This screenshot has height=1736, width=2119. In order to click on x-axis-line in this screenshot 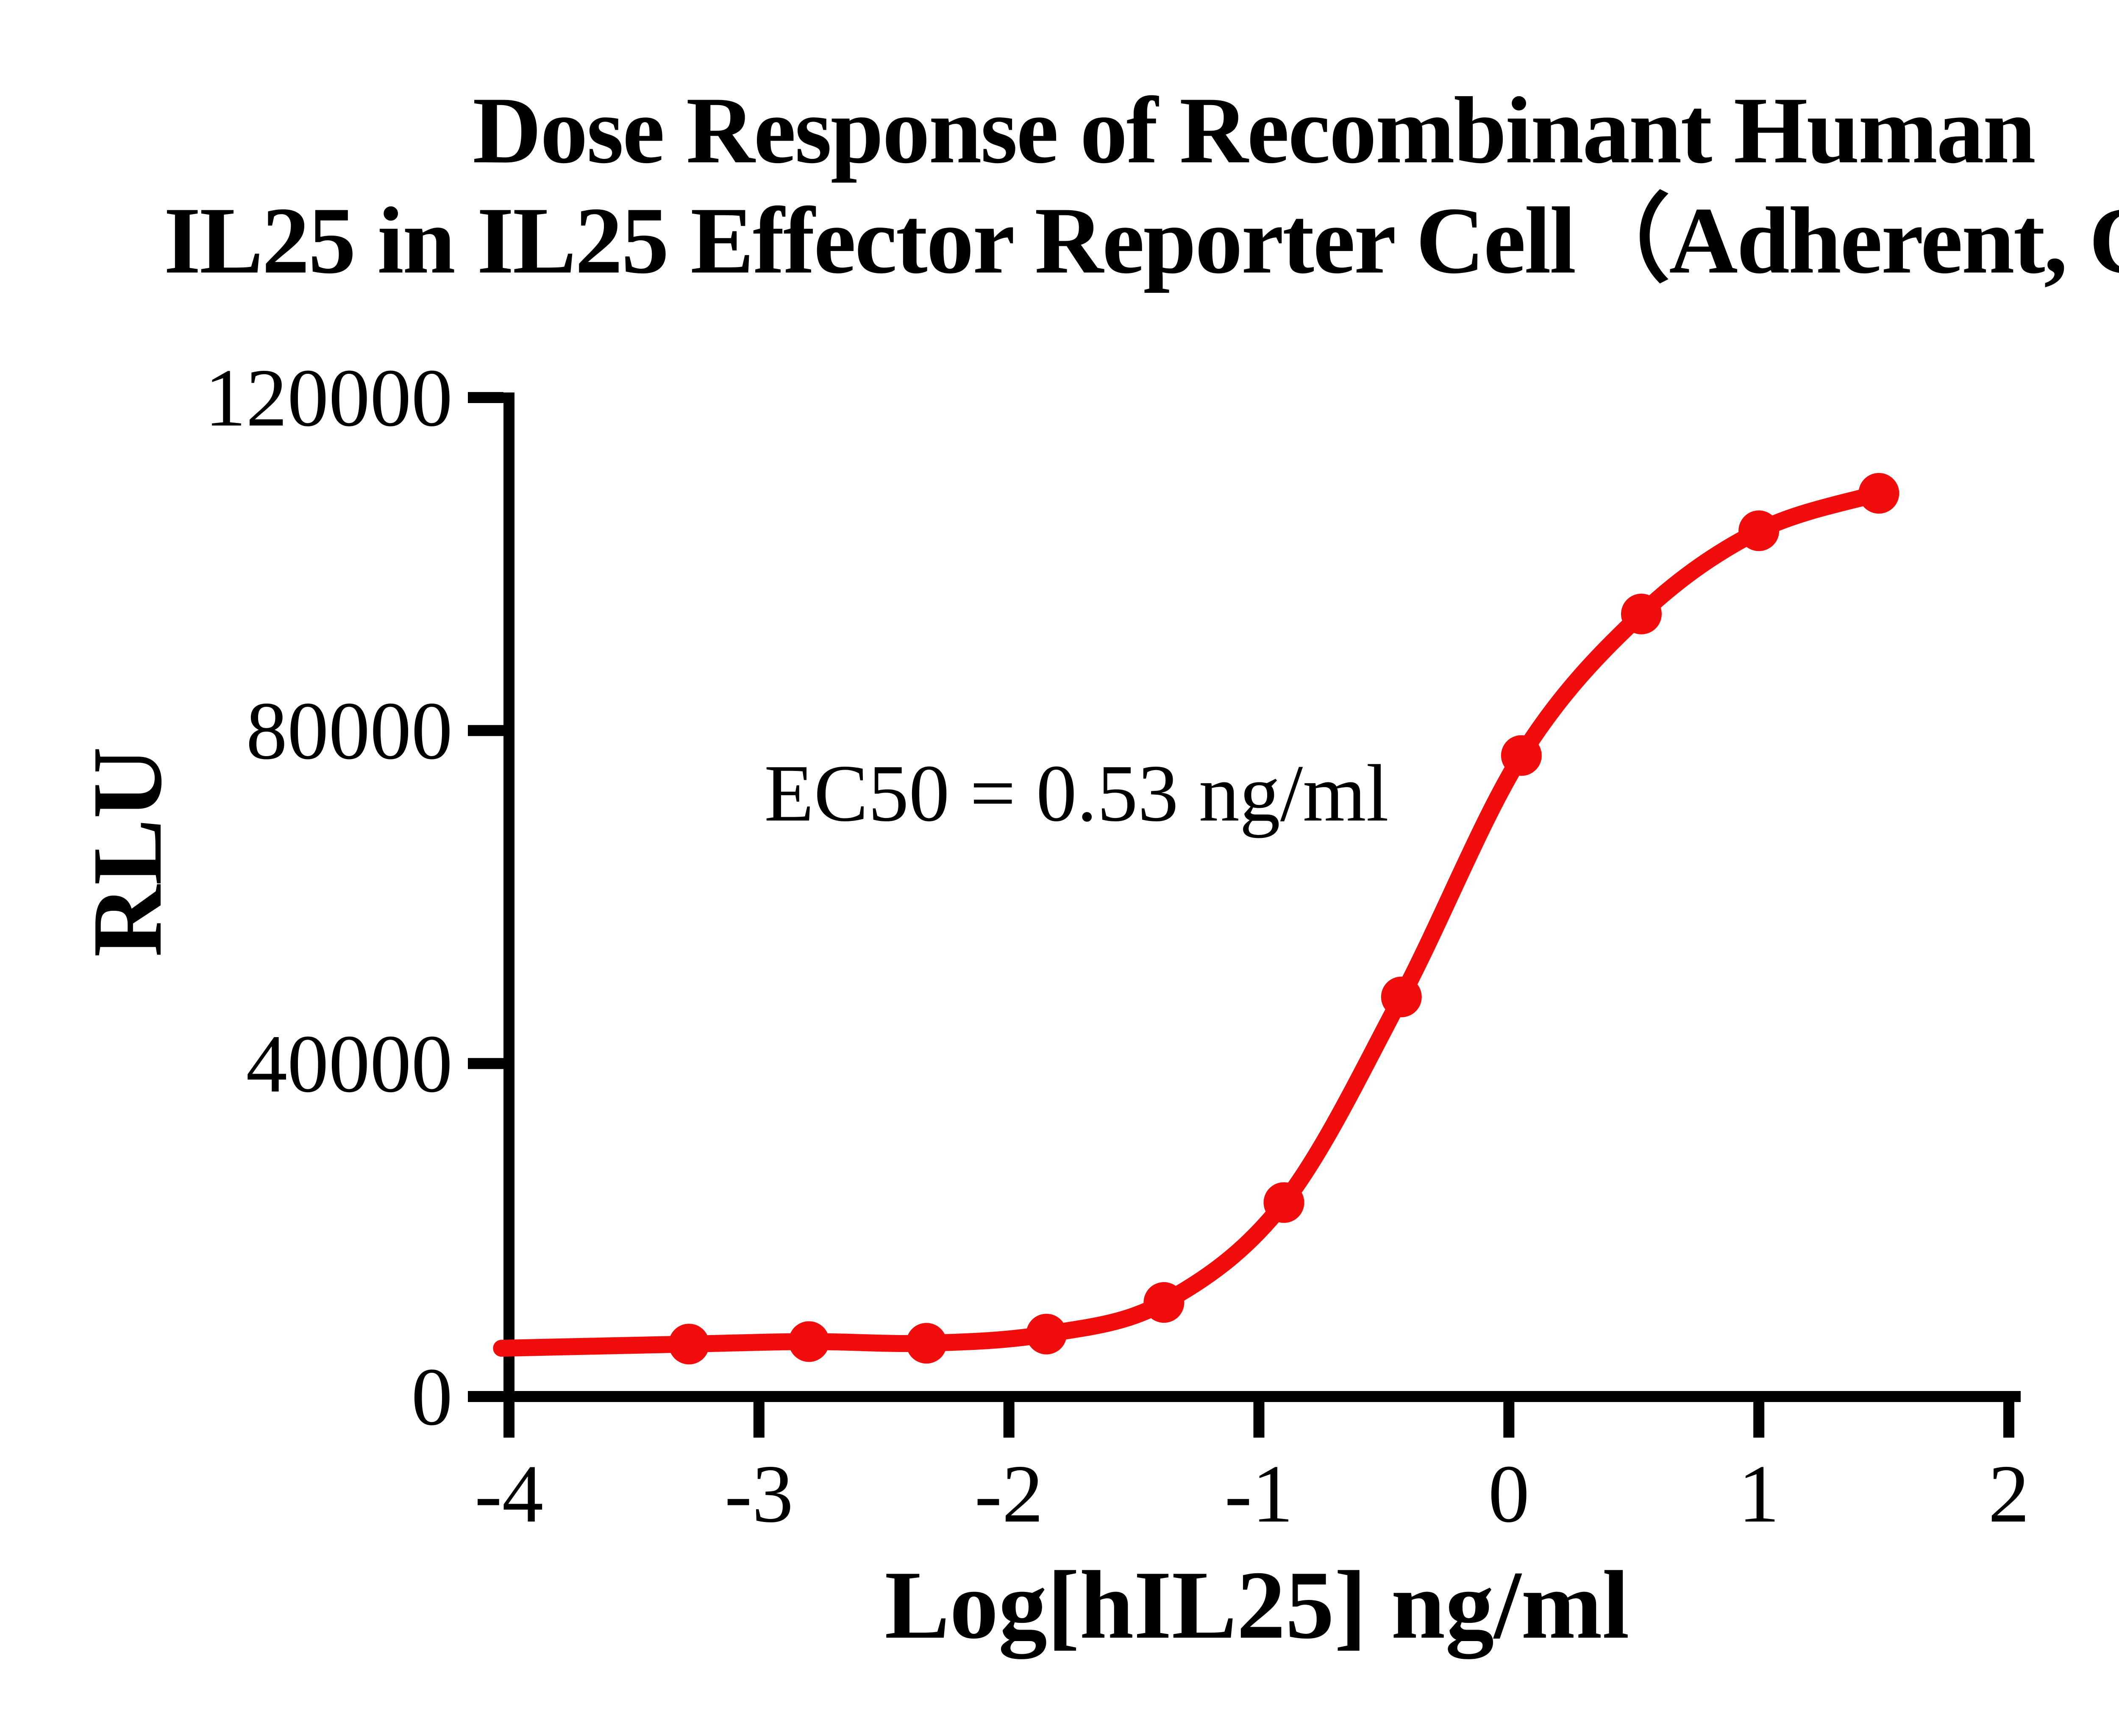, I will do `click(1245, 1396)`.